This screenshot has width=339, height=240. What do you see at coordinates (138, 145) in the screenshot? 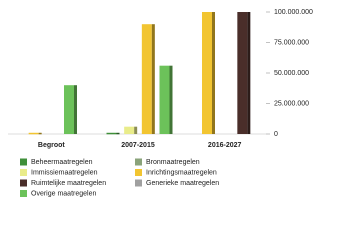
I see `x-tick-label: 2007-2015` at bounding box center [138, 145].